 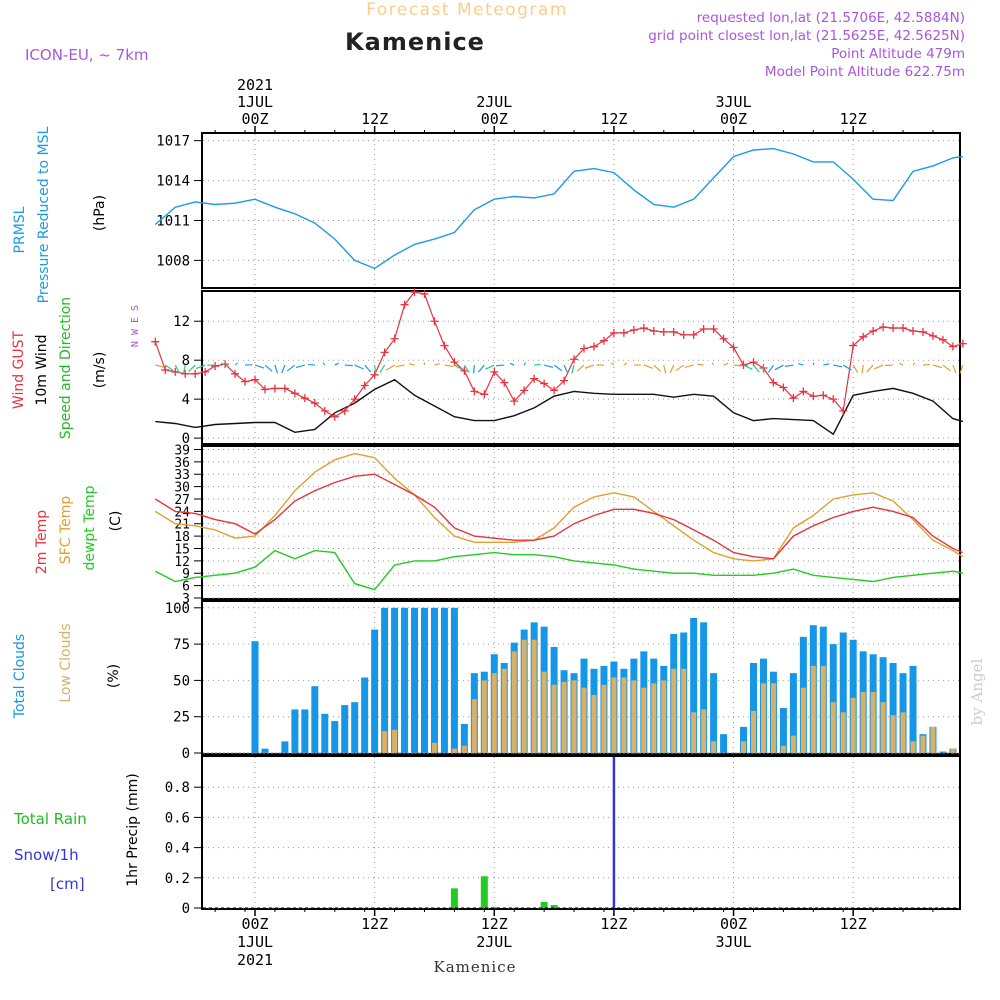 I want to click on bottom-time-label: 12Z, so click(x=853, y=924).